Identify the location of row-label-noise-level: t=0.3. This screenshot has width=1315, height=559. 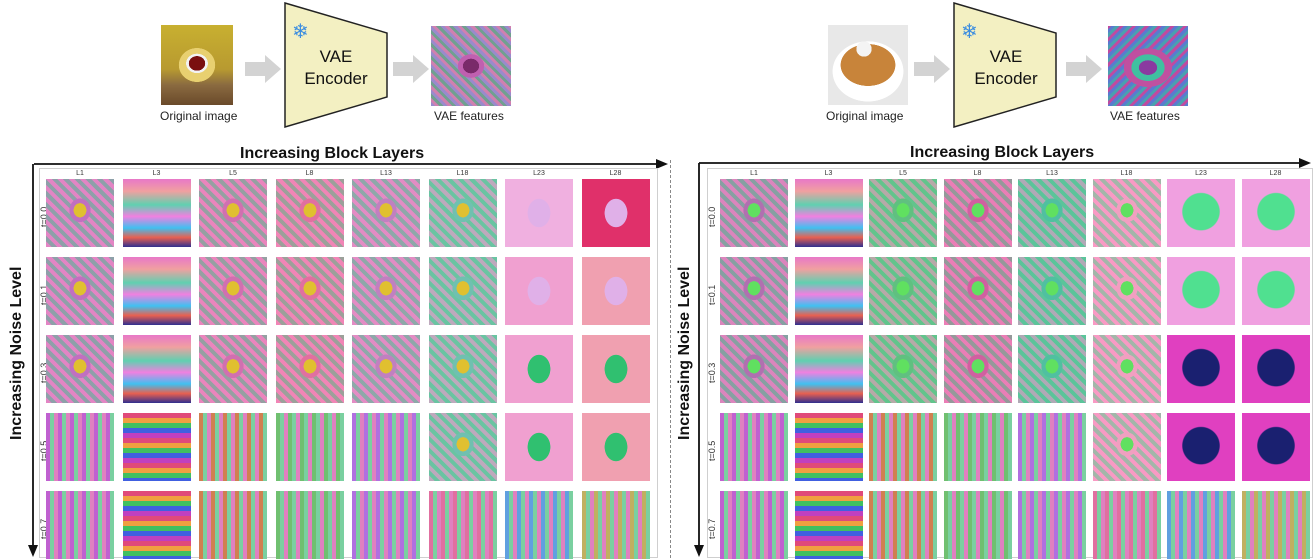
(712, 372).